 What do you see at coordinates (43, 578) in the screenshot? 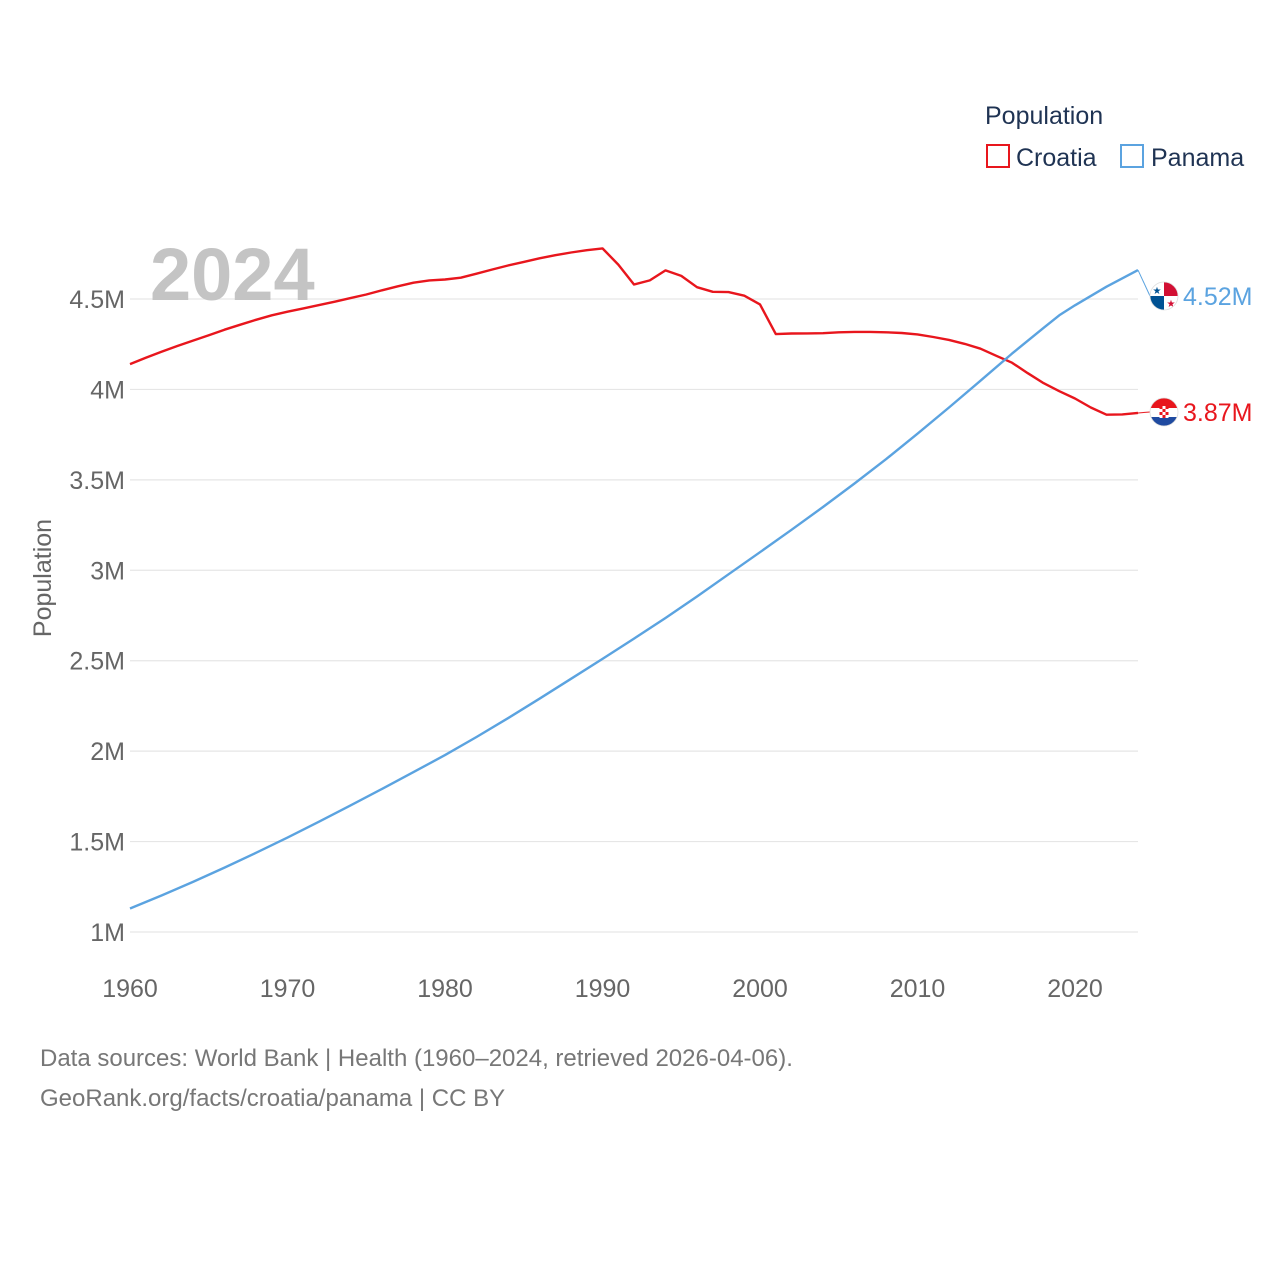
I see `y-axis-label: Population` at bounding box center [43, 578].